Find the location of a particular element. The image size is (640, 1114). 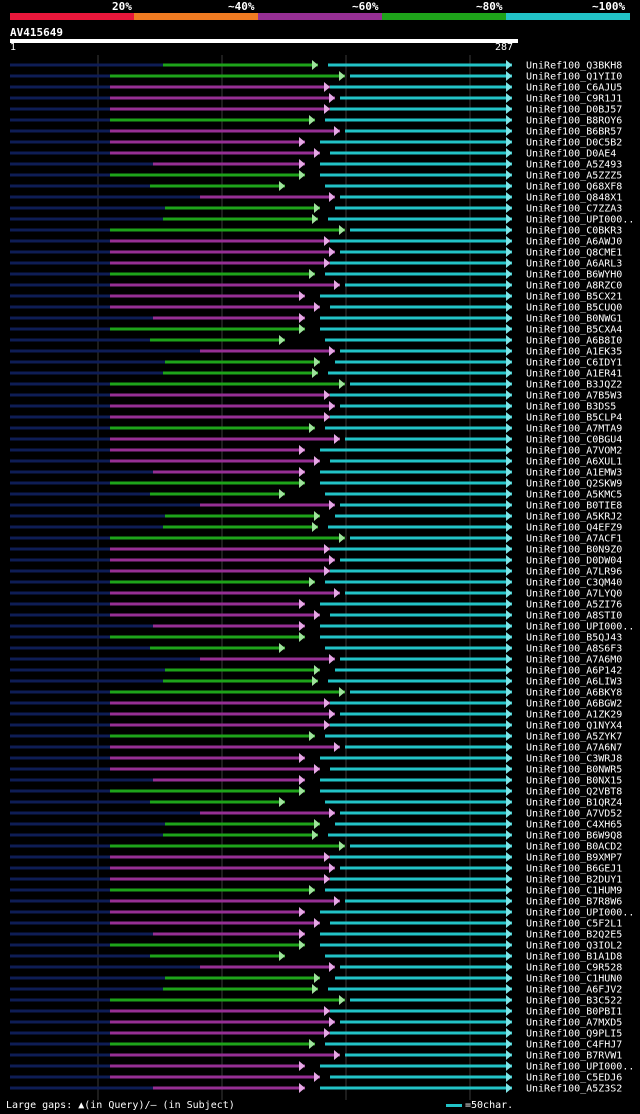

hit-label: UniRef100_D0C5B2 is located at coordinates (574, 143).